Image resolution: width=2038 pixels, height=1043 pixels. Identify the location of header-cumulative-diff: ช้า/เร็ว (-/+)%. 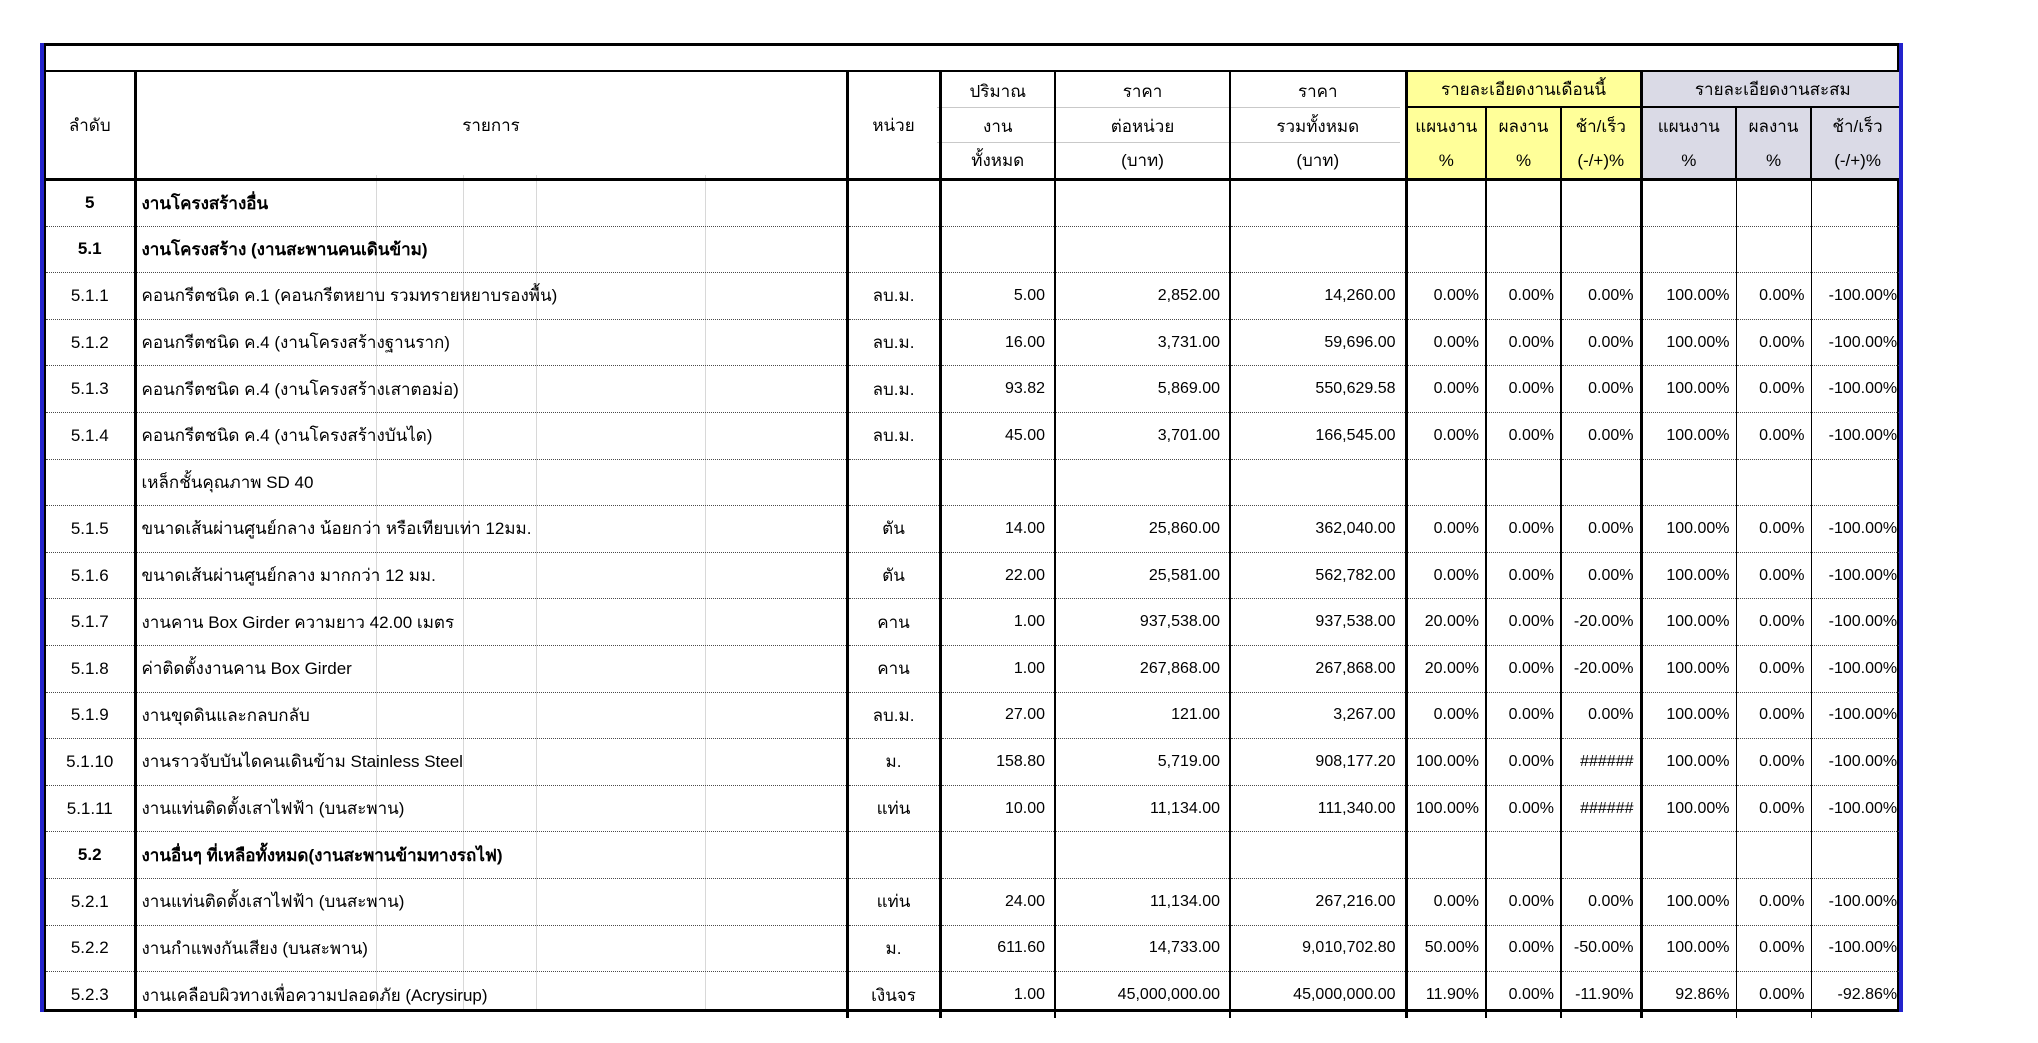
(1857, 144).